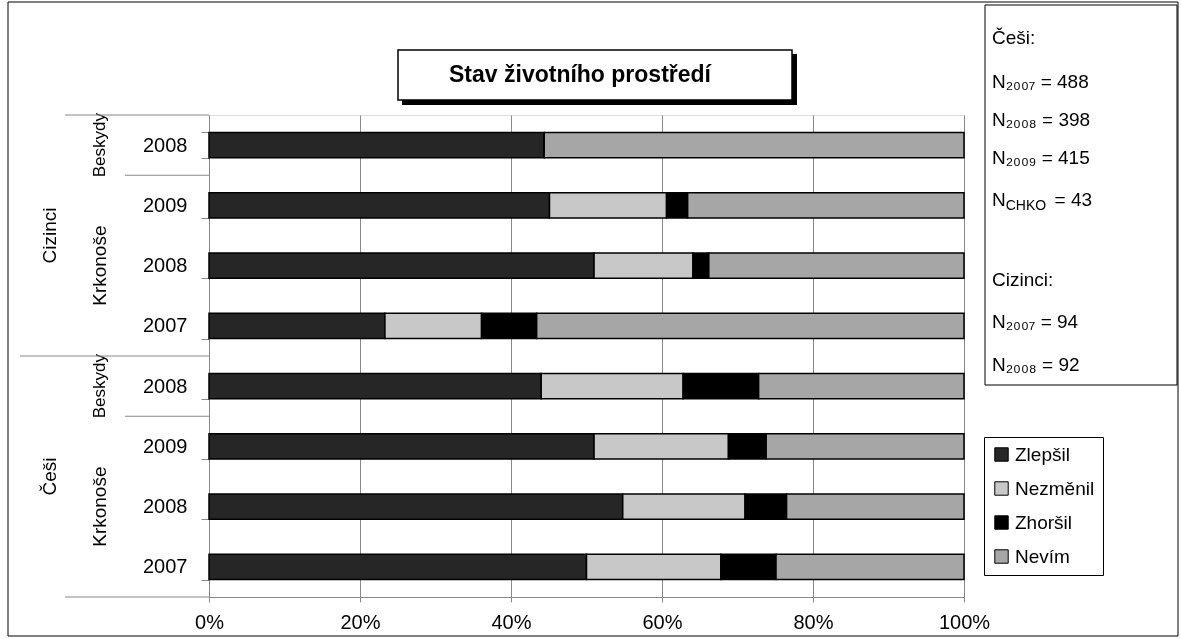 Image resolution: width=1181 pixels, height=639 pixels. Describe the element at coordinates (813, 621) in the screenshot. I see `x-tick-label: 80%` at that location.